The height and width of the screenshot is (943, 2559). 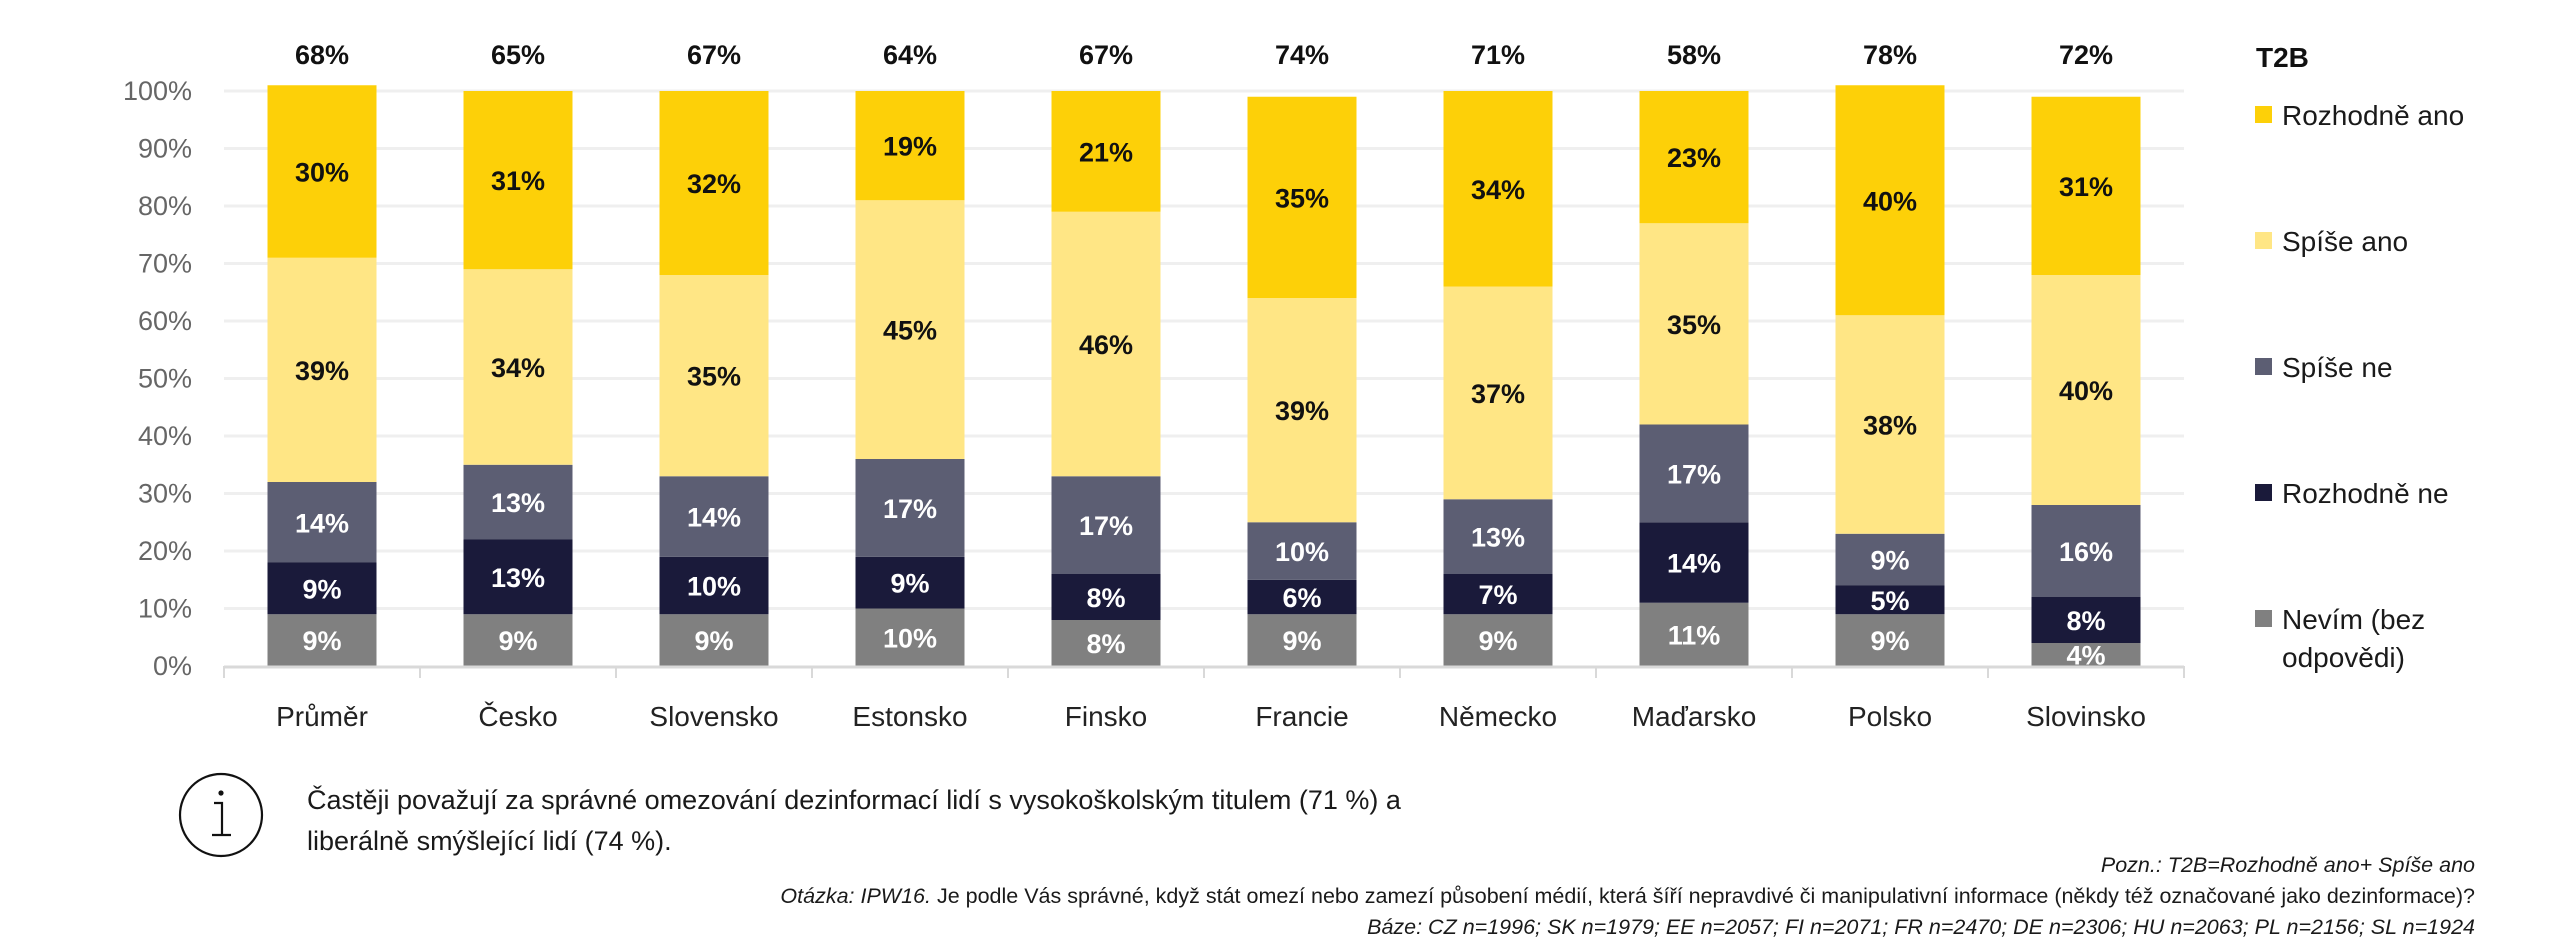 I want to click on segment-value-label: 11%, so click(x=1694, y=635).